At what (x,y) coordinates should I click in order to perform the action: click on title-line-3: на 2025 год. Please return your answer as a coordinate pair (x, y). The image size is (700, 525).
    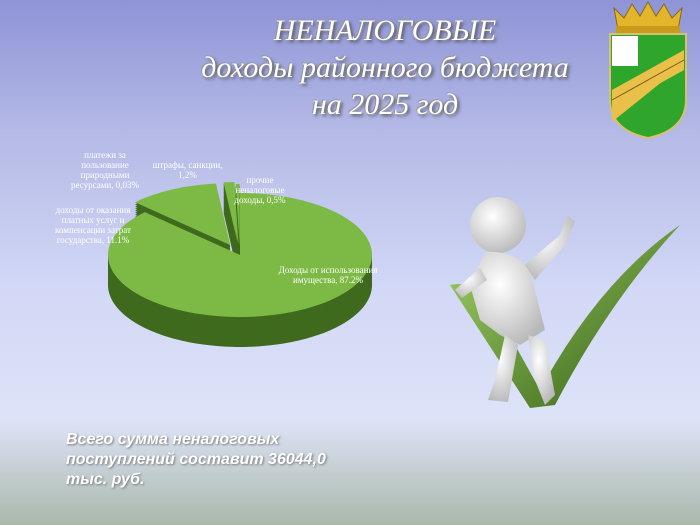
    Looking at the image, I should click on (385, 104).